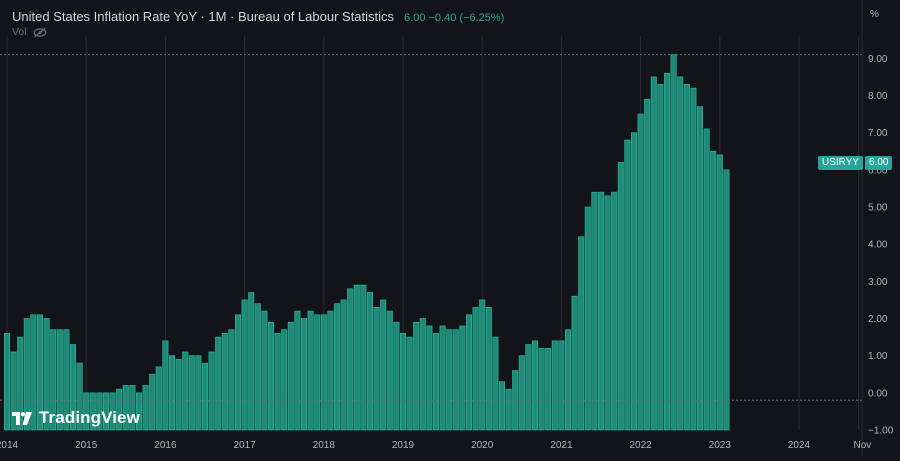 The height and width of the screenshot is (461, 900). I want to click on y-tick-label: 5.00, so click(878, 207).